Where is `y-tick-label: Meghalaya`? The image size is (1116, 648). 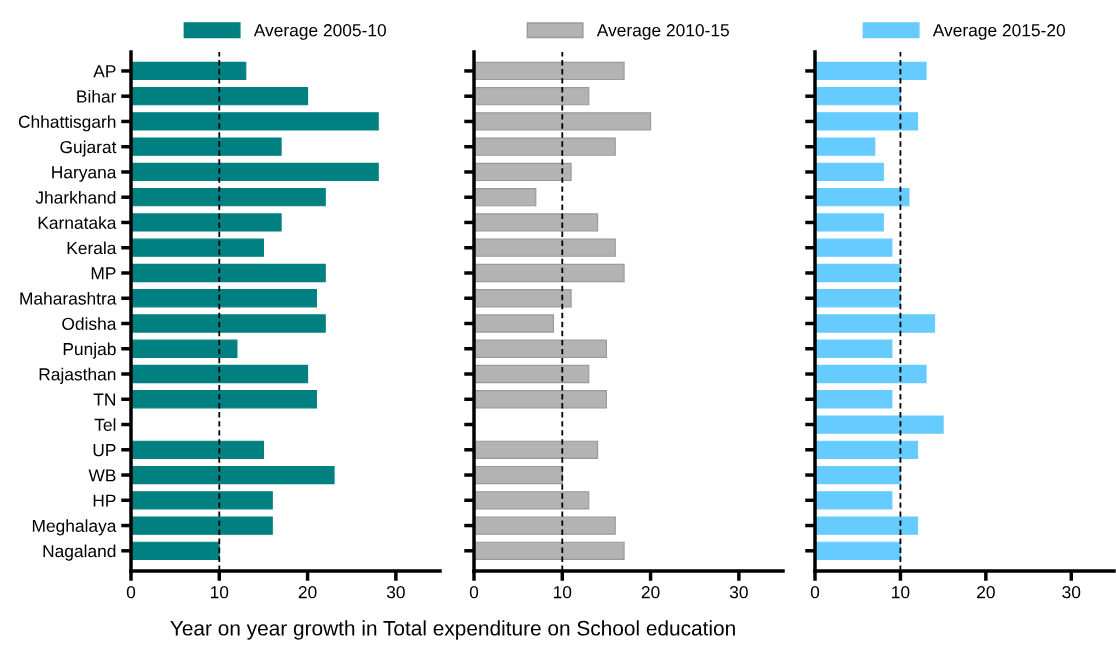 y-tick-label: Meghalaya is located at coordinates (74, 527).